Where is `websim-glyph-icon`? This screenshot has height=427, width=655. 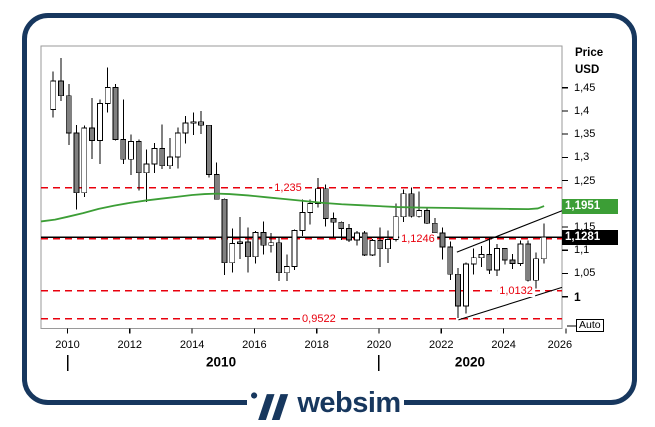 websim-glyph-icon is located at coordinates (270, 406).